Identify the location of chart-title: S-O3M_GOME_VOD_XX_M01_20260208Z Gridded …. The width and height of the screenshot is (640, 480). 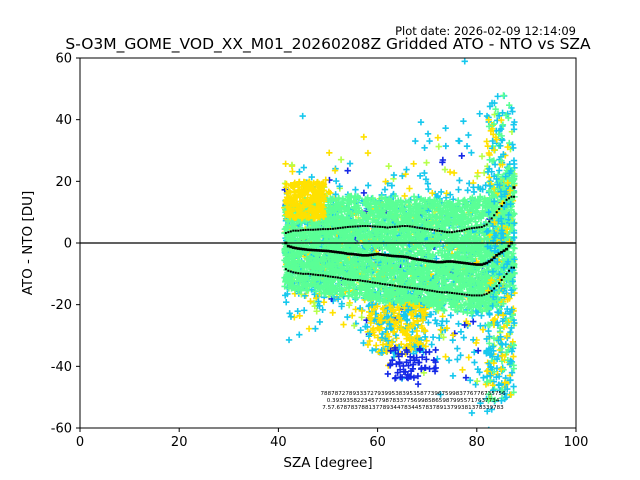
(328, 44).